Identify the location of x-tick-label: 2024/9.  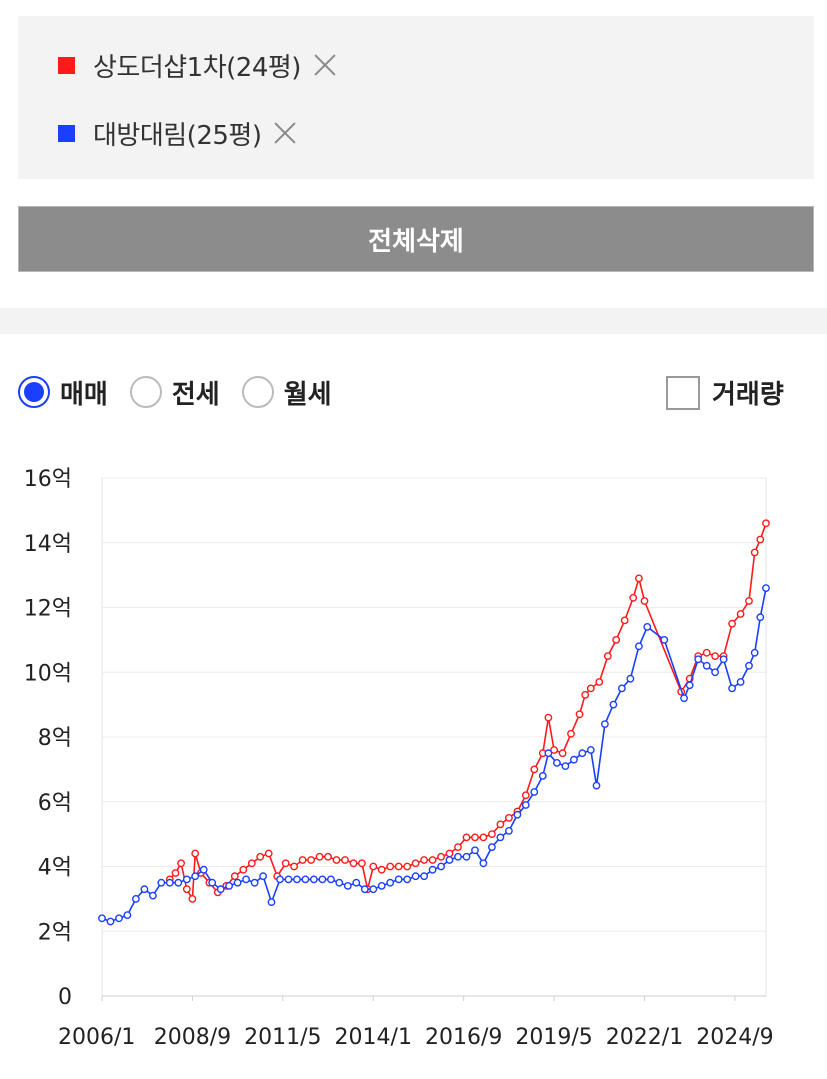
(734, 1037).